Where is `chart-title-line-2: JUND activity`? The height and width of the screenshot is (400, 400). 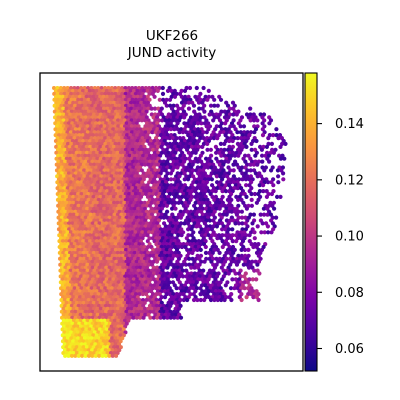 chart-title-line-2: JUND activity is located at coordinates (171, 53).